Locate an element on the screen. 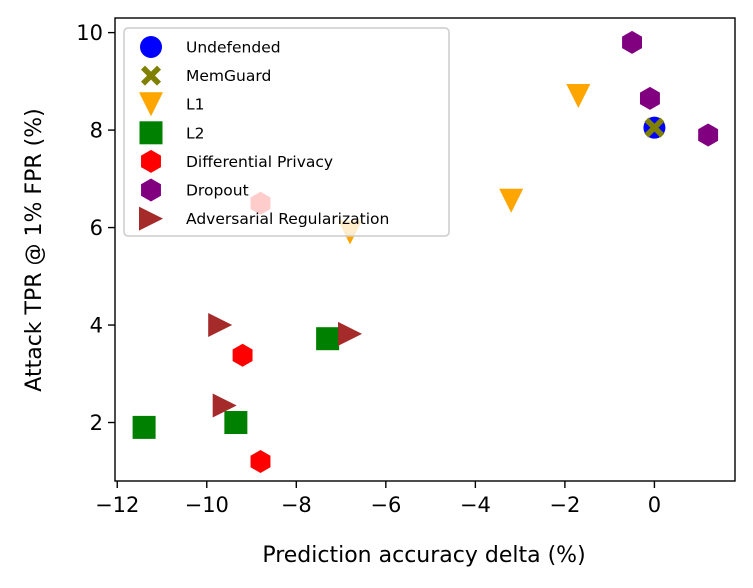 The height and width of the screenshot is (588, 753). legend-label: Adversarial Regularization is located at coordinates (287, 219).